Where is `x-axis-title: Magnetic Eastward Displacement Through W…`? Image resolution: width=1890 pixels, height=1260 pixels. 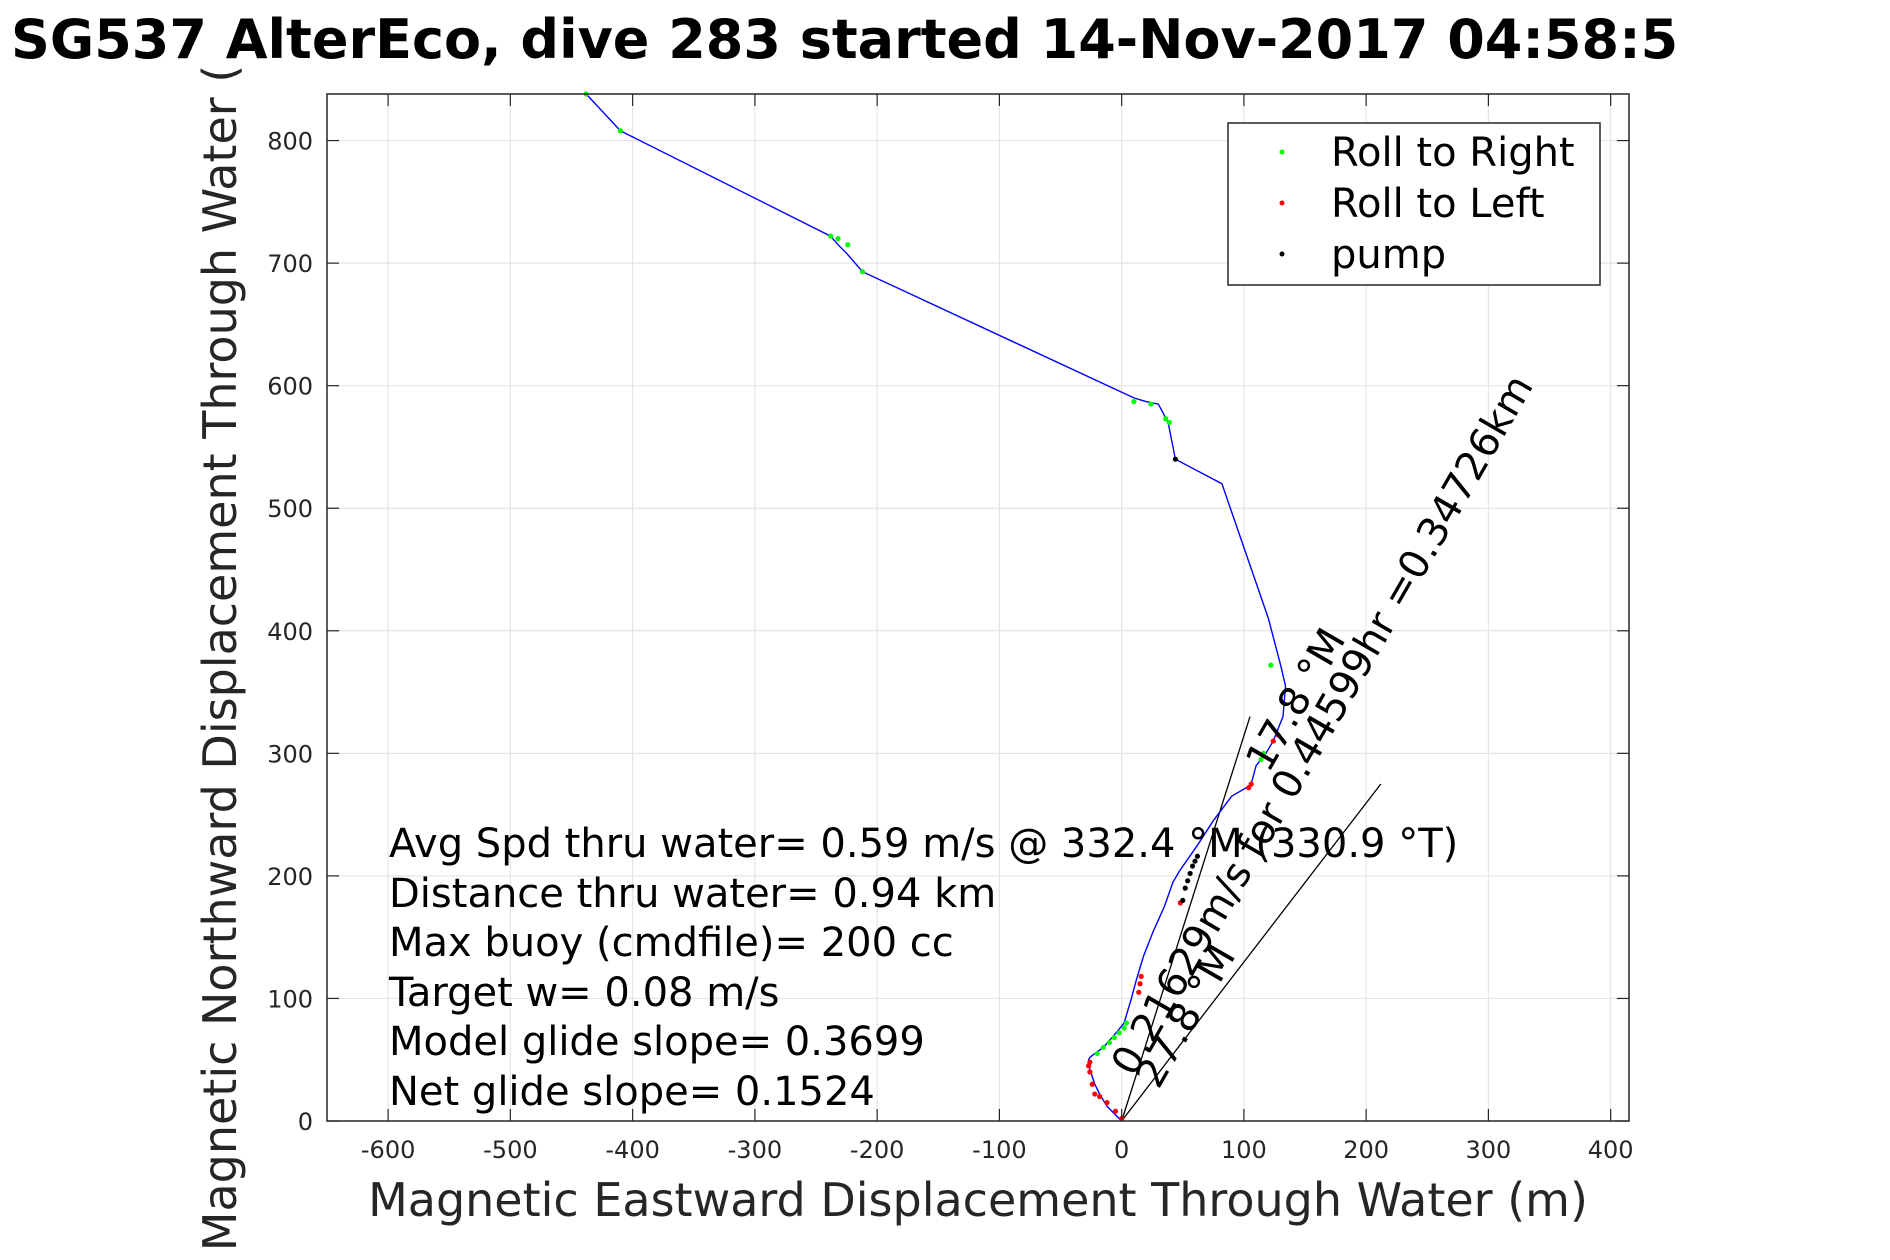 x-axis-title: Magnetic Eastward Displacement Through W… is located at coordinates (978, 1200).